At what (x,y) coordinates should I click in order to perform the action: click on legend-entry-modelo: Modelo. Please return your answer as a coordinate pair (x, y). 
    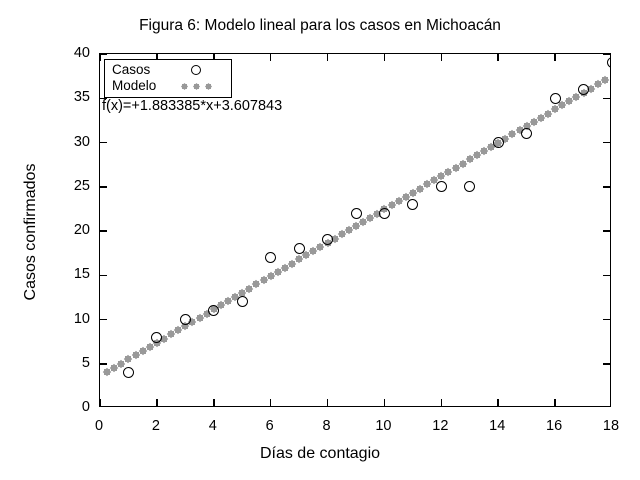
    Looking at the image, I should click on (168, 86).